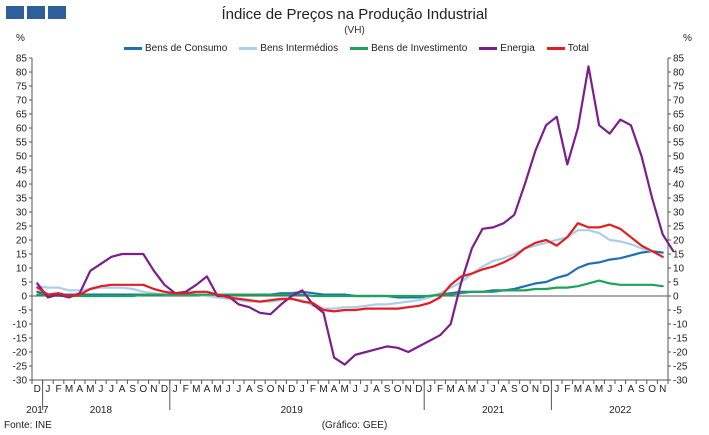 Image resolution: width=709 pixels, height=435 pixels. What do you see at coordinates (679, 185) in the screenshot?
I see `y-tick-label-right: 40` at bounding box center [679, 185].